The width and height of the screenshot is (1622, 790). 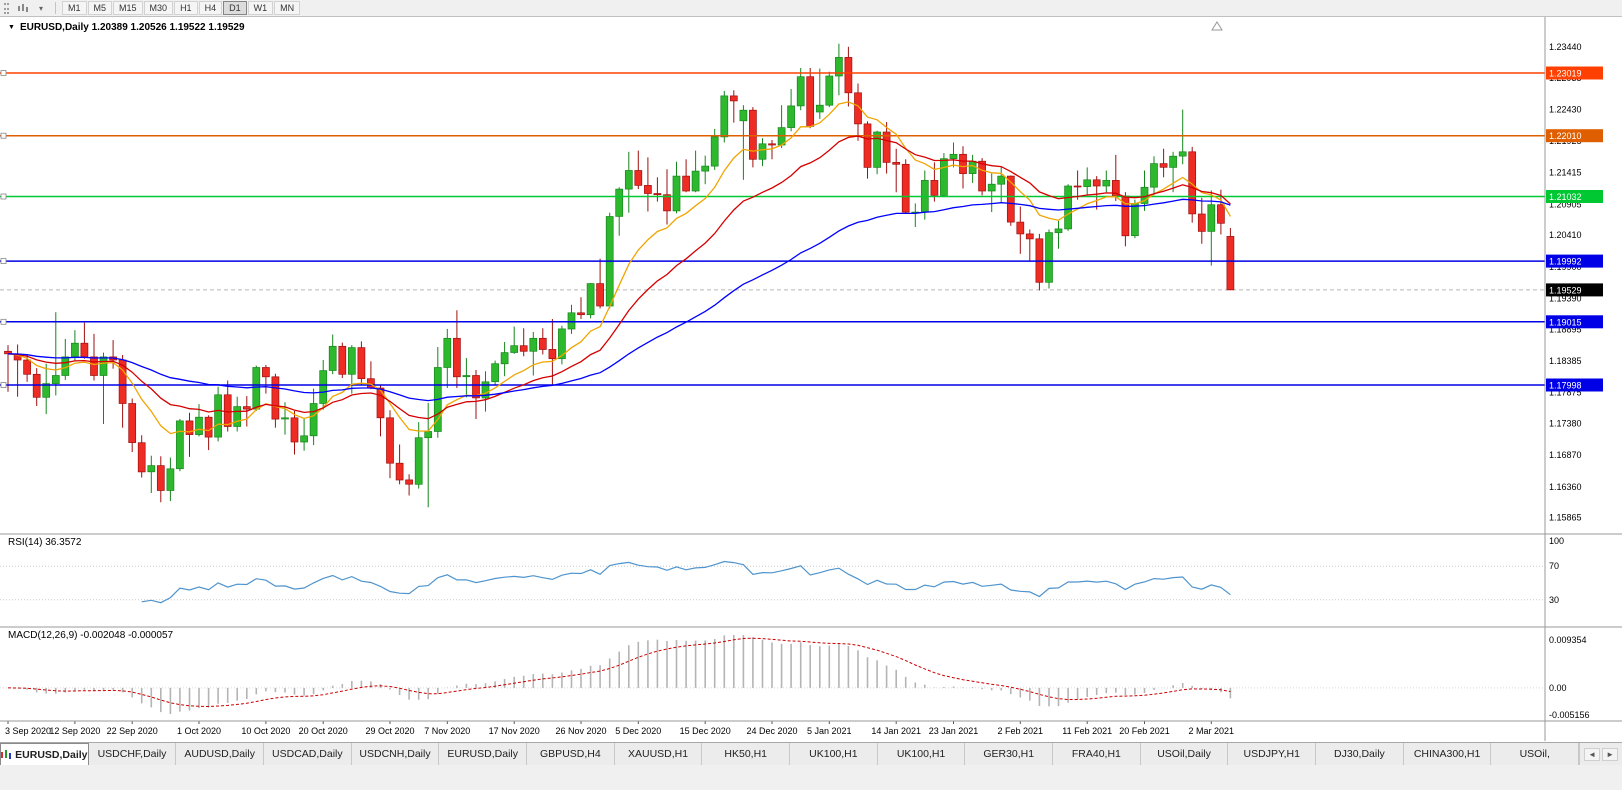 I want to click on svg-text: 1.16870, so click(x=1565, y=455).